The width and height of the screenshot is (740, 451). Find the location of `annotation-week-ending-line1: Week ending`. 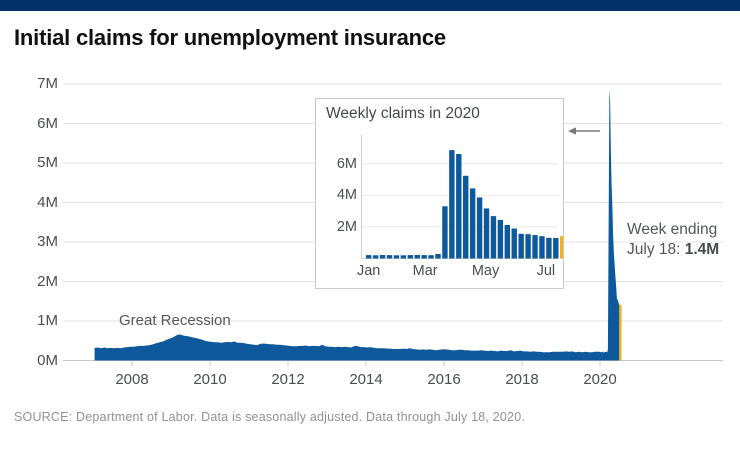

annotation-week-ending-line1: Week ending is located at coordinates (672, 229).